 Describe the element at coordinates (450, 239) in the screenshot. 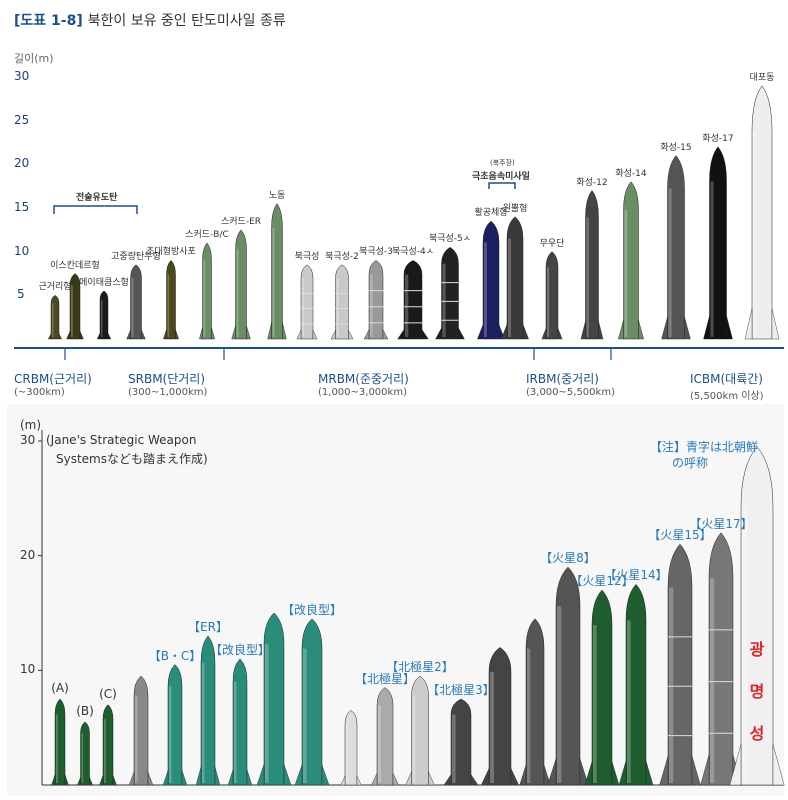

I see `top-missile-label: 북극성-5ㅅ` at that location.